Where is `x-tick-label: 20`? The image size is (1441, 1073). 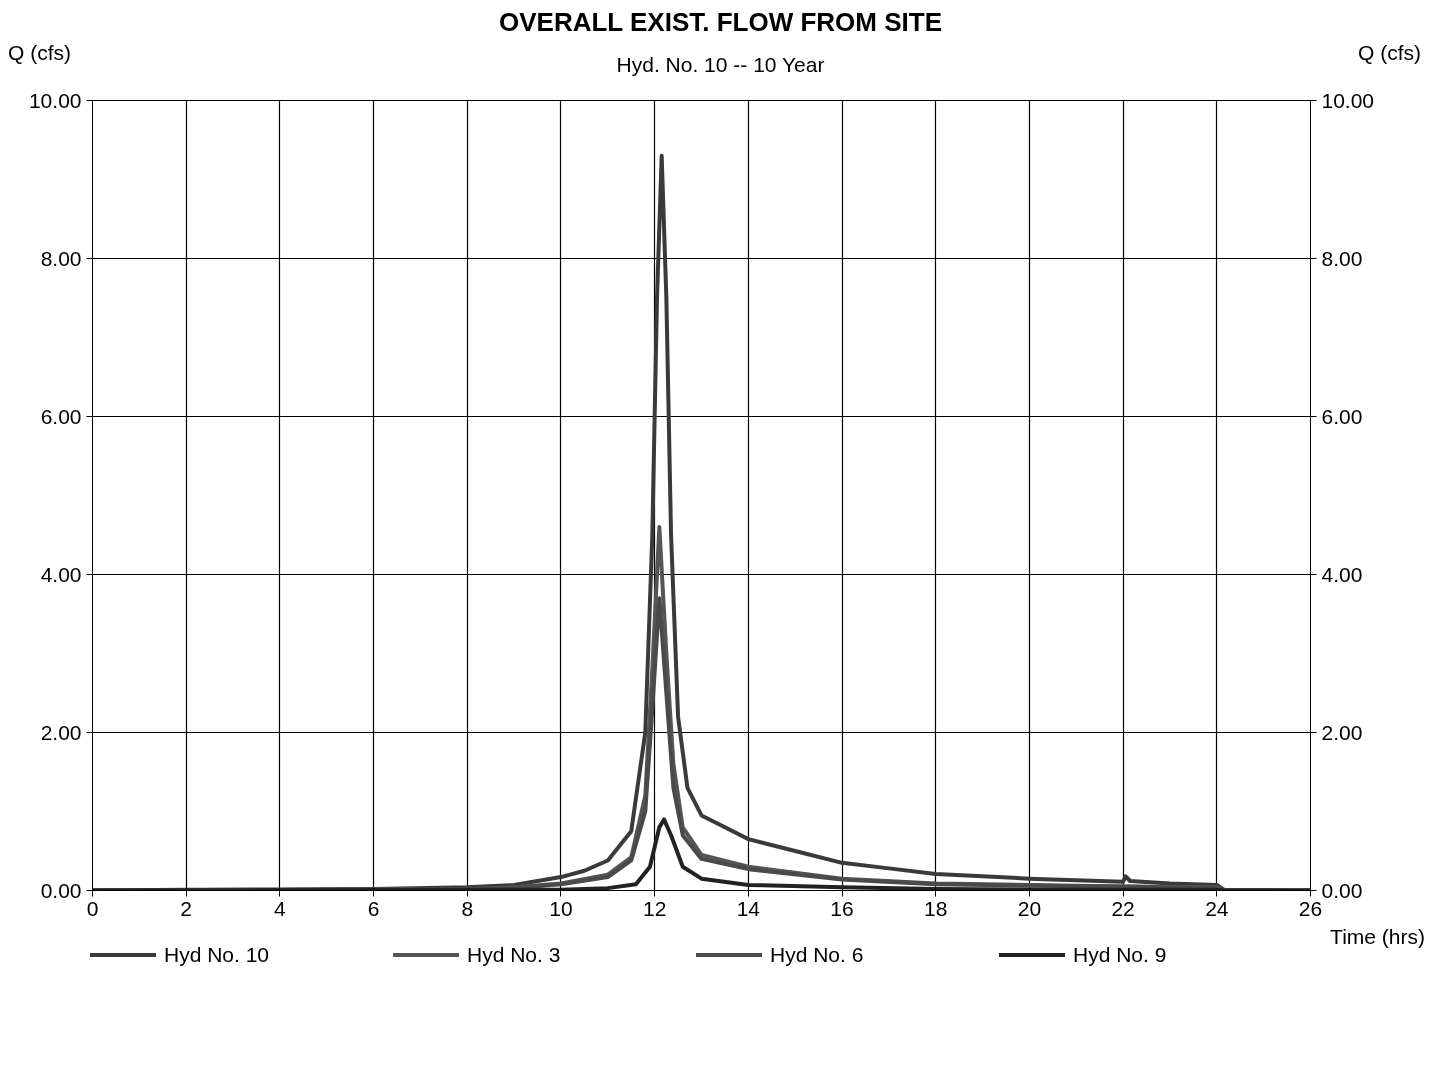 x-tick-label: 20 is located at coordinates (1029, 908).